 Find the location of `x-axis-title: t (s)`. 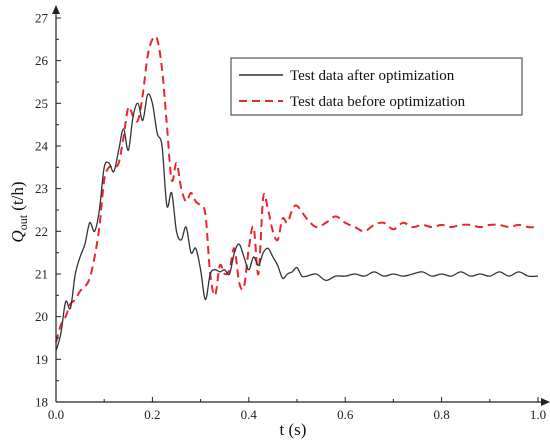

x-axis-title: t (s) is located at coordinates (293, 429).